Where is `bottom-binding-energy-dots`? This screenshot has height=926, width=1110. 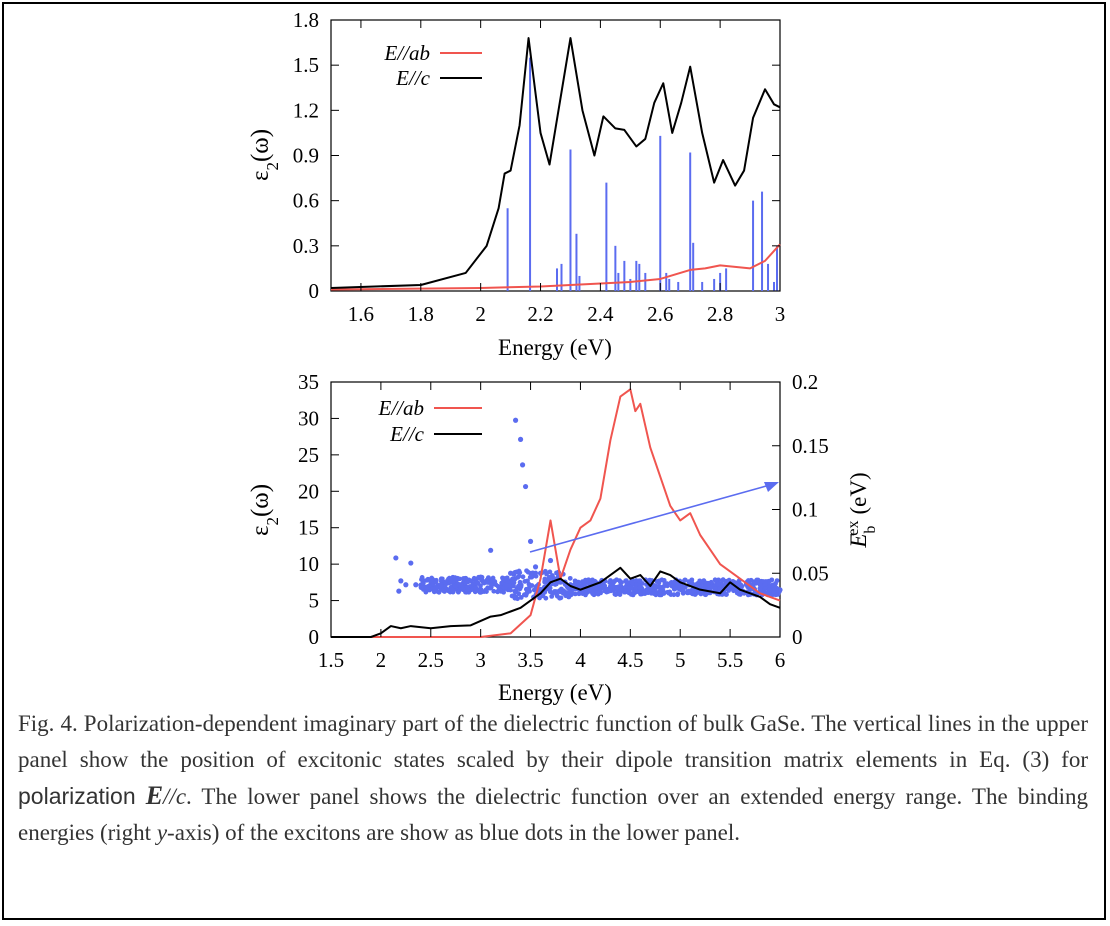
bottom-binding-energy-dots is located at coordinates (588, 509).